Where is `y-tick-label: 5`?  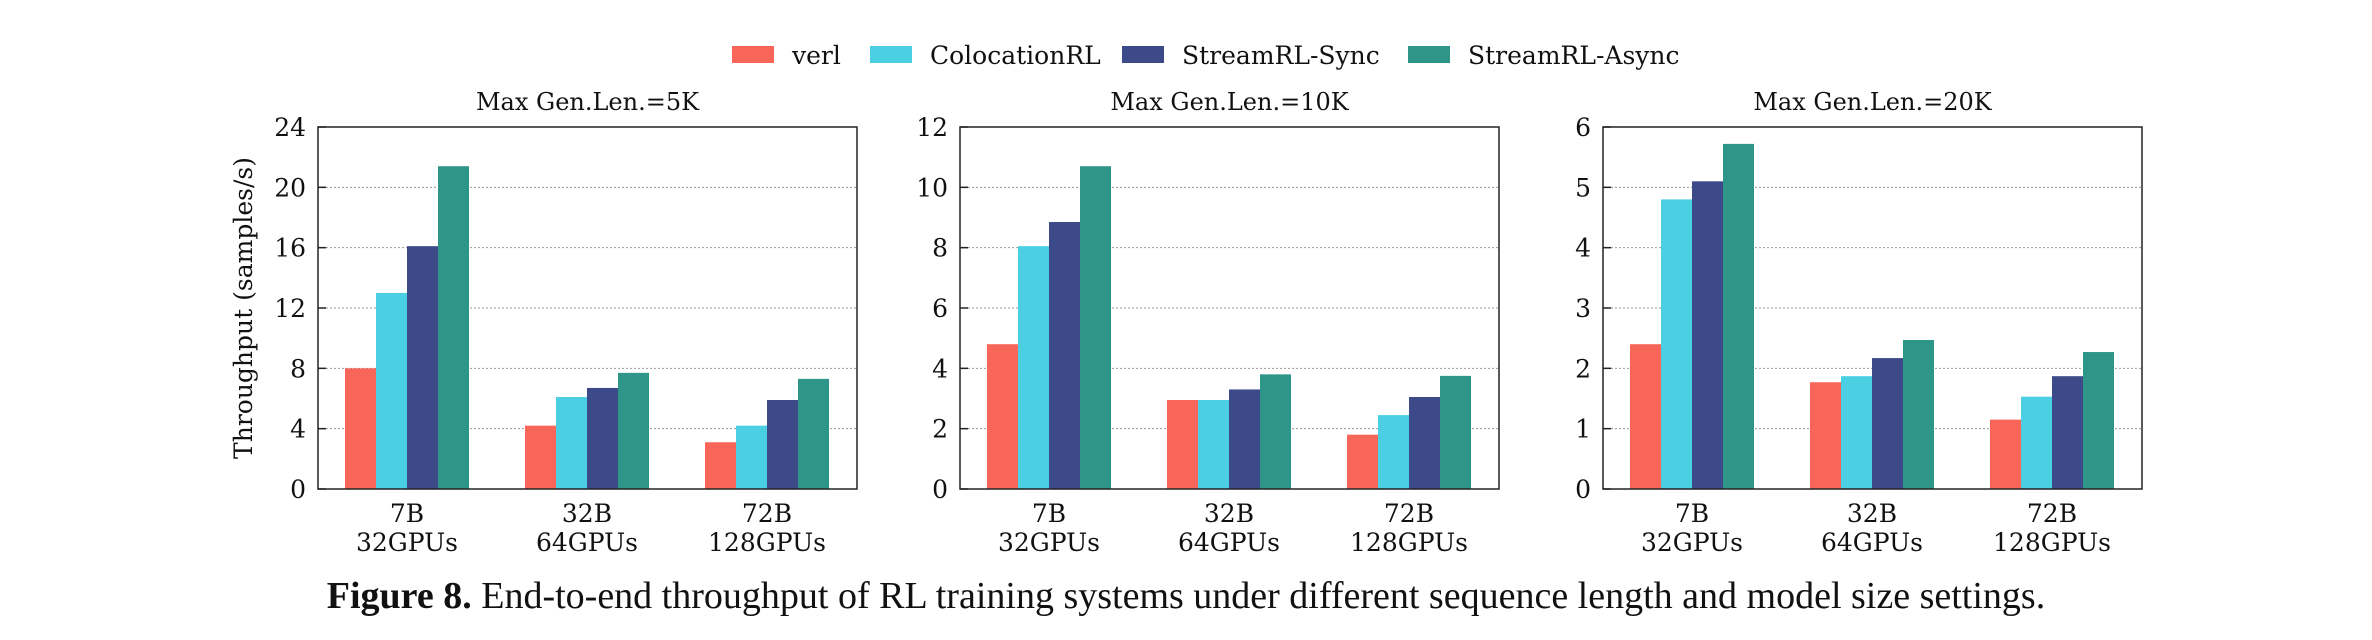 y-tick-label: 5 is located at coordinates (1583, 187).